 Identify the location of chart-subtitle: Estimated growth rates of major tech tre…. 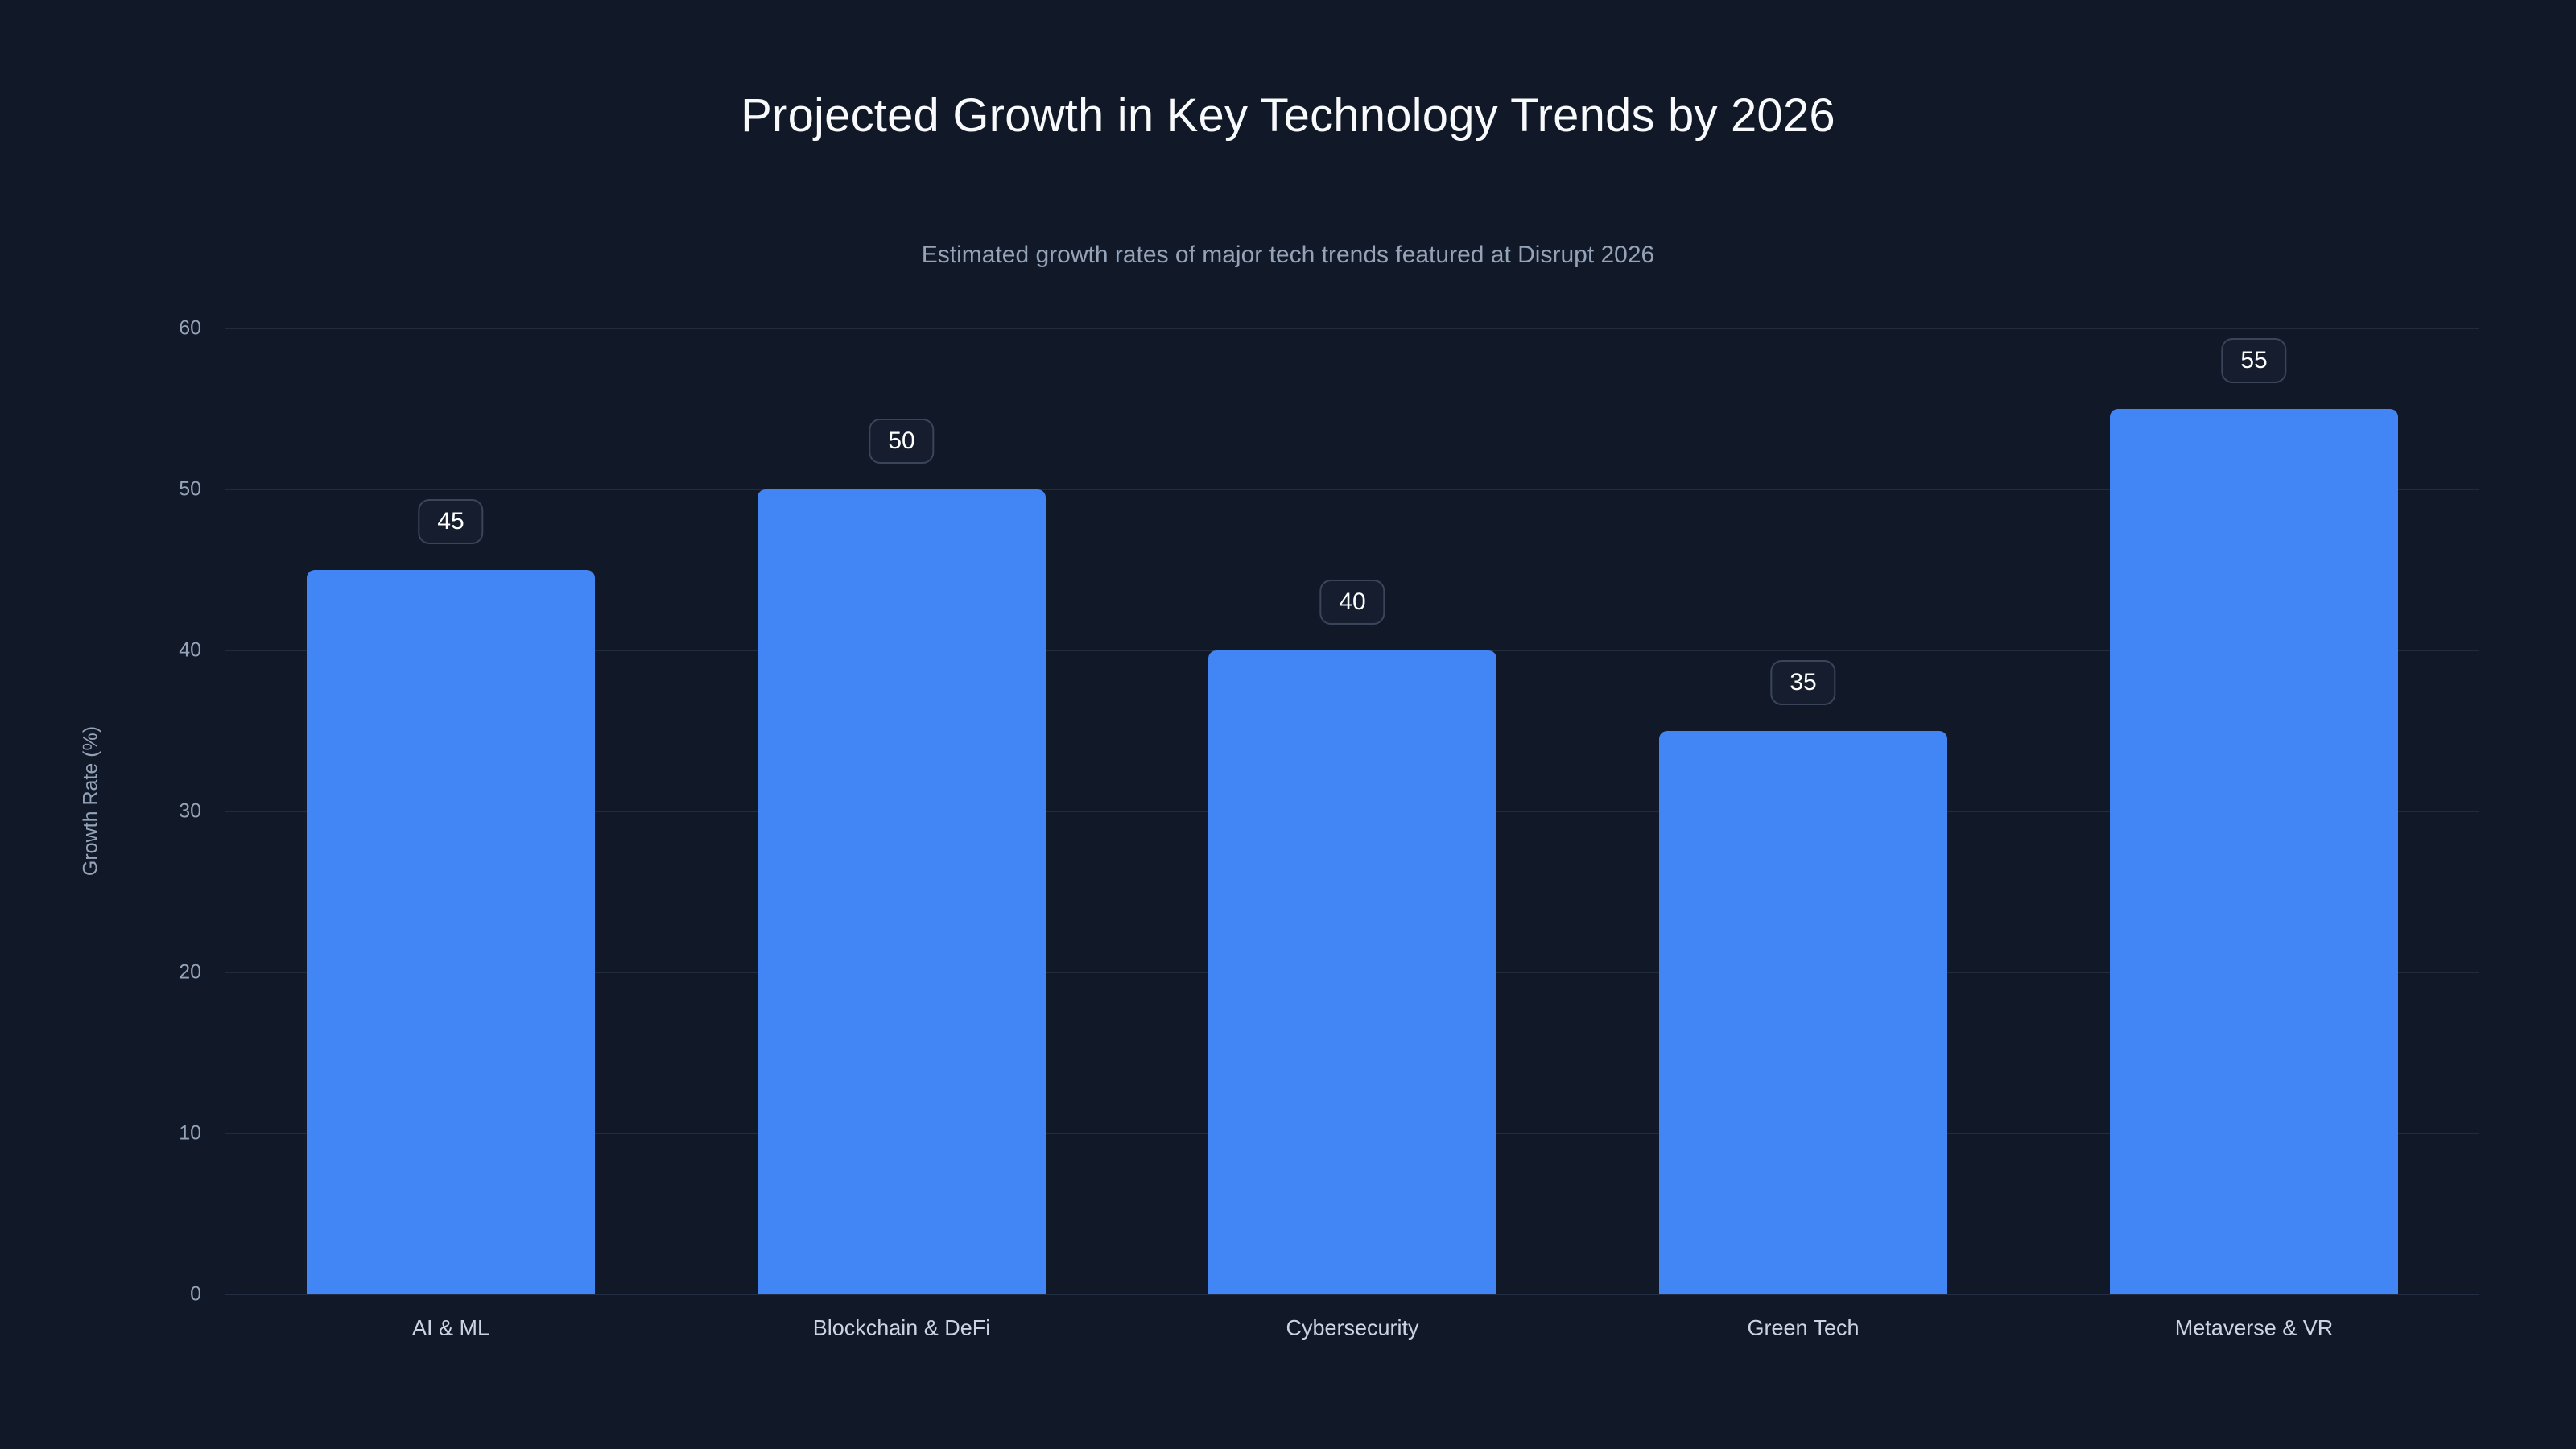
(1288, 255).